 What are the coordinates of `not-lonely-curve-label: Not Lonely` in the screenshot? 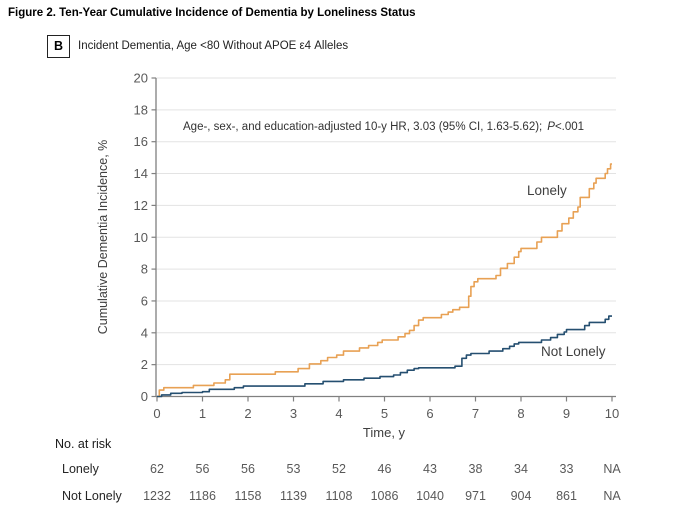 It's located at (573, 351).